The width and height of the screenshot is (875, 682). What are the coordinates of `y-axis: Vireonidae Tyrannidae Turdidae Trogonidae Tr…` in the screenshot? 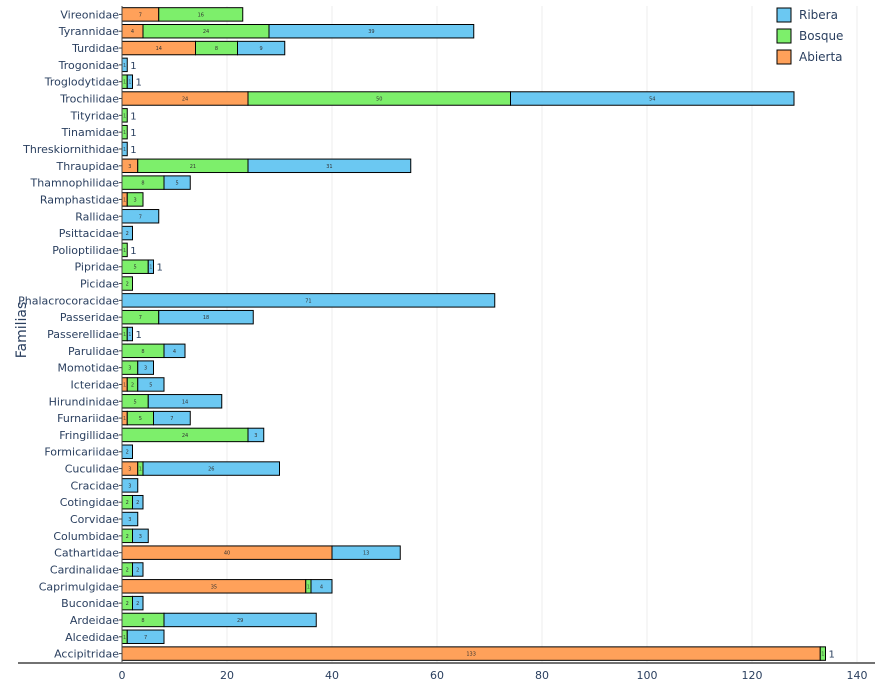 It's located at (70, 334).